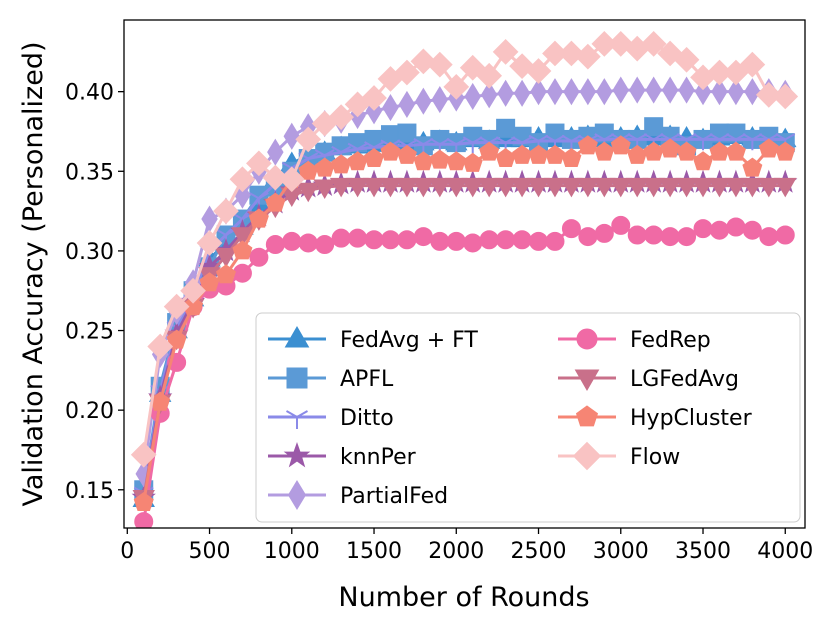 This screenshot has width=830, height=627. Describe the element at coordinates (555, 133) in the screenshot. I see `data-point-apfl` at that location.